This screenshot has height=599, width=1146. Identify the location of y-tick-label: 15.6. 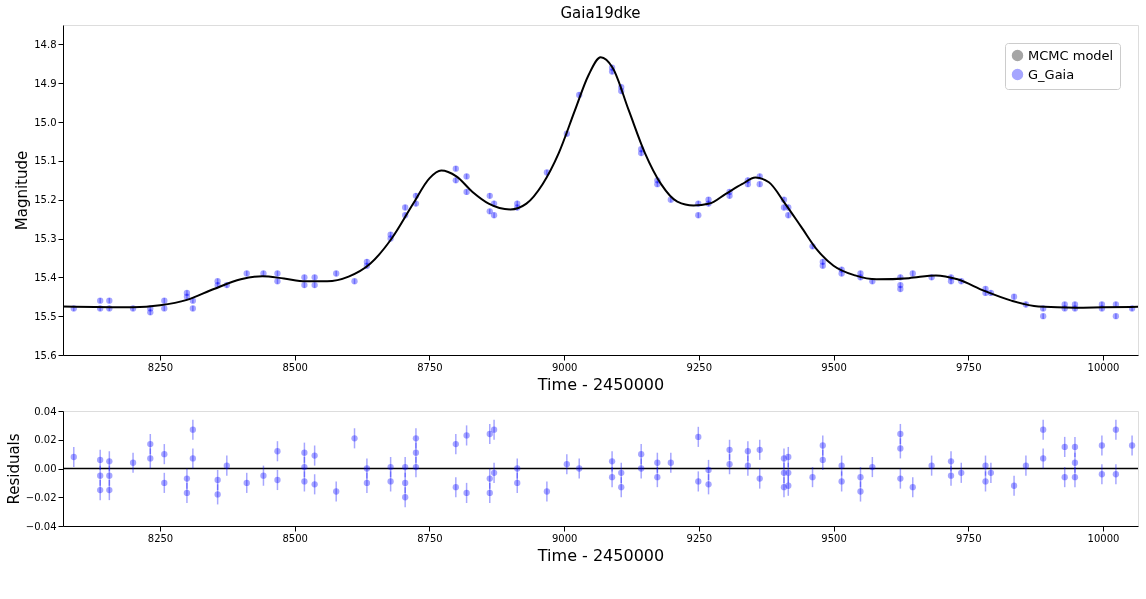
(45, 355).